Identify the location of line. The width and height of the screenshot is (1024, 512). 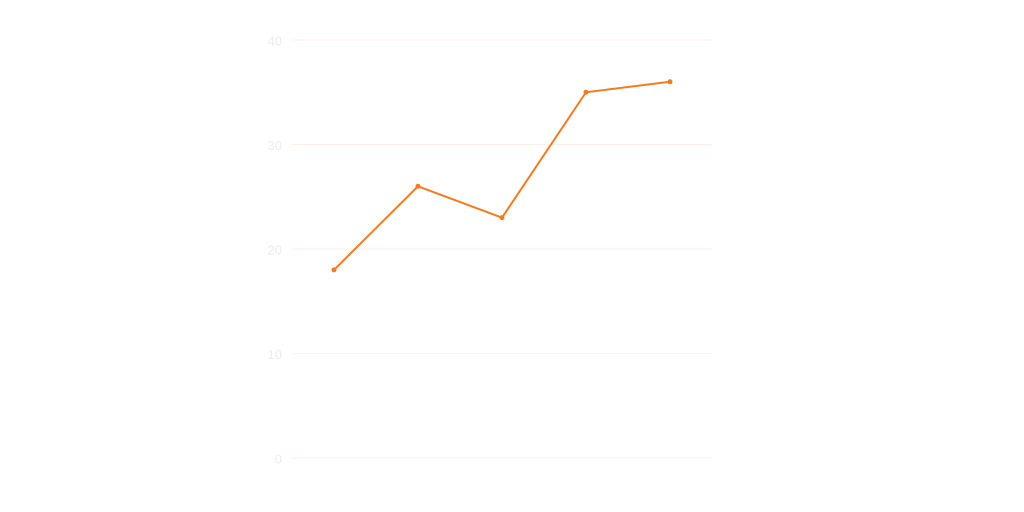
(502, 175).